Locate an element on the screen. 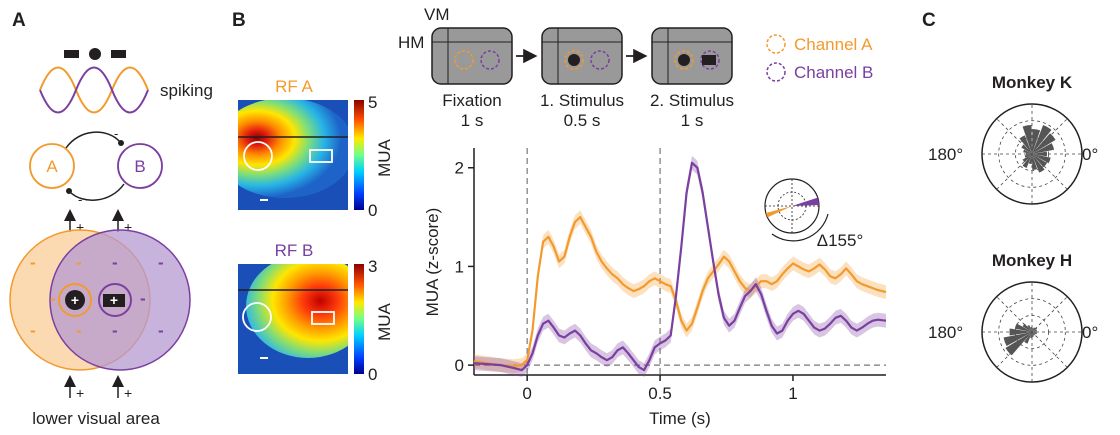 This screenshot has width=1120, height=435. step-duration: 1 s is located at coordinates (472, 120).